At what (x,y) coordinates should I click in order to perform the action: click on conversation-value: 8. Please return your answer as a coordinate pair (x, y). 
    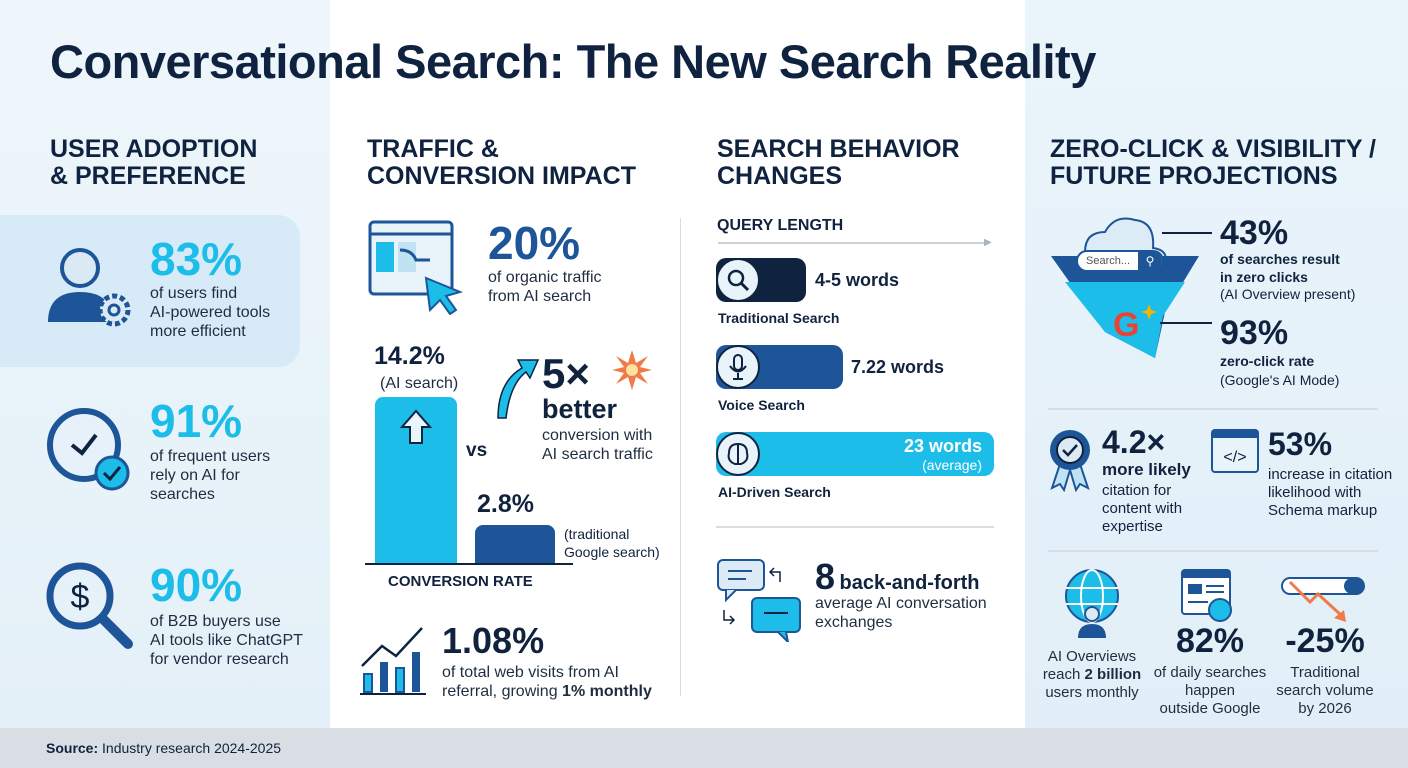
    Looking at the image, I should click on (825, 576).